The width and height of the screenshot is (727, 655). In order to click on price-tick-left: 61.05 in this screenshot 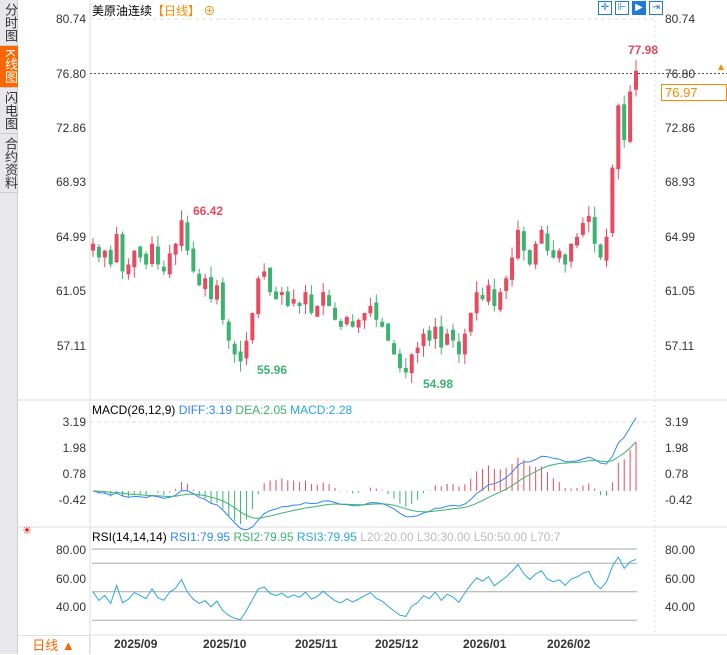, I will do `click(70, 291)`.